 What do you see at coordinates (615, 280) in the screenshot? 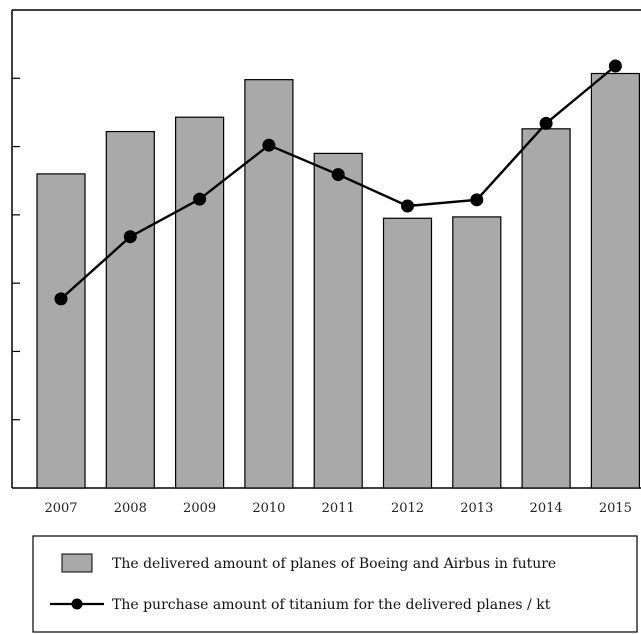
I see `bar-2015` at bounding box center [615, 280].